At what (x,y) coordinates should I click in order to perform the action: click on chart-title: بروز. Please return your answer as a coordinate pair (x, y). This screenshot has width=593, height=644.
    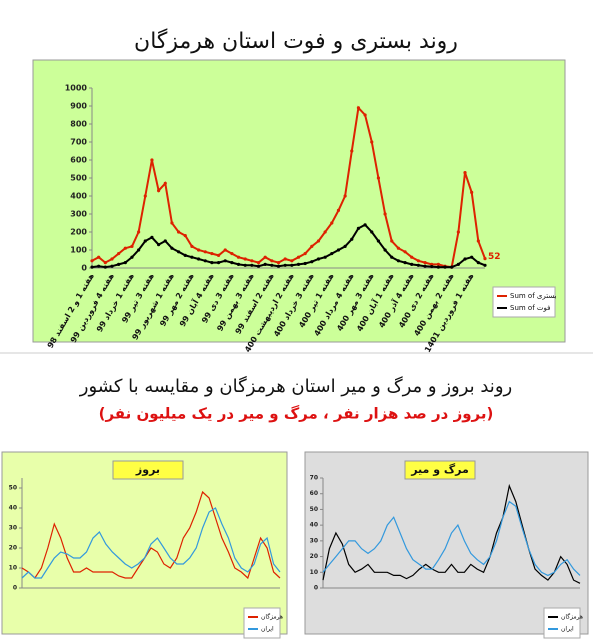
    Looking at the image, I should click on (147, 469).